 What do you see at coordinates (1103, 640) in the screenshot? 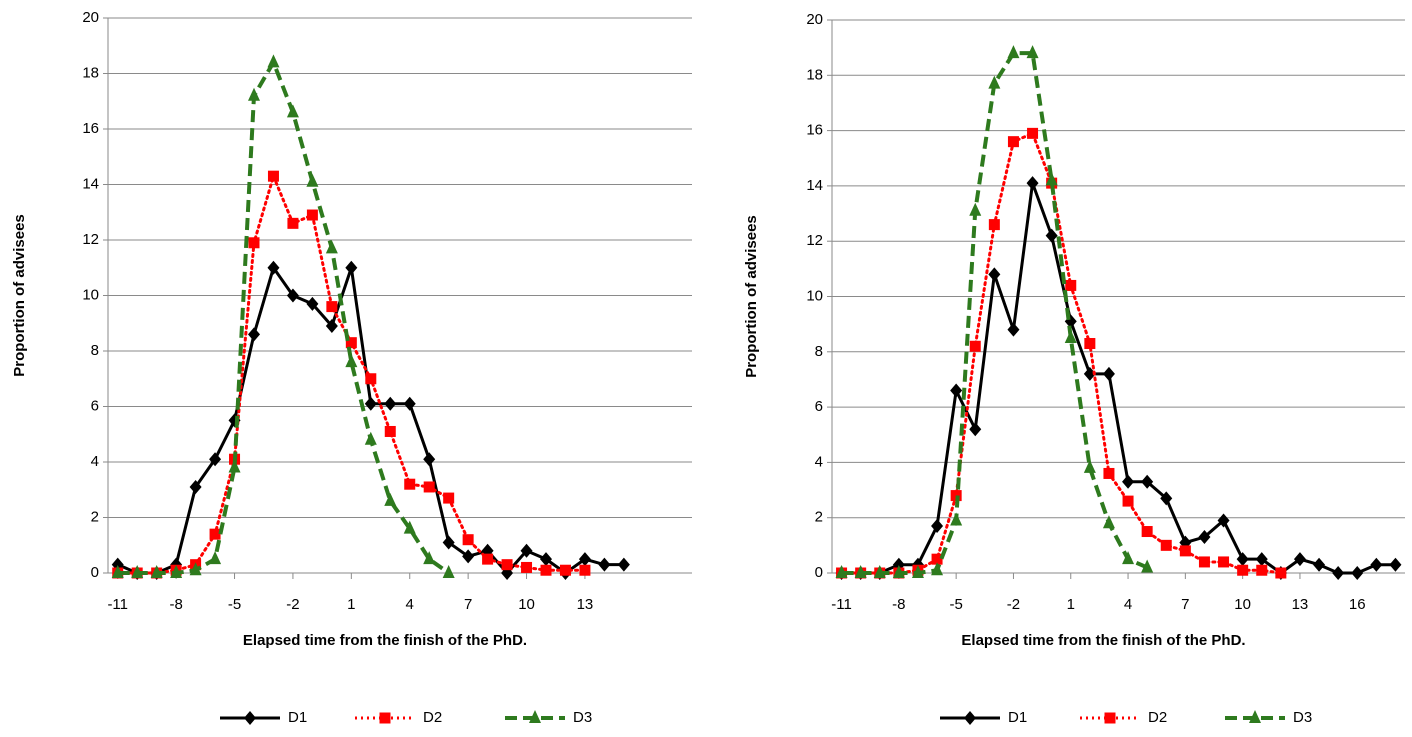
I see `x-axis-label: Elapsed time from the finish of the PhD.` at bounding box center [1103, 640].